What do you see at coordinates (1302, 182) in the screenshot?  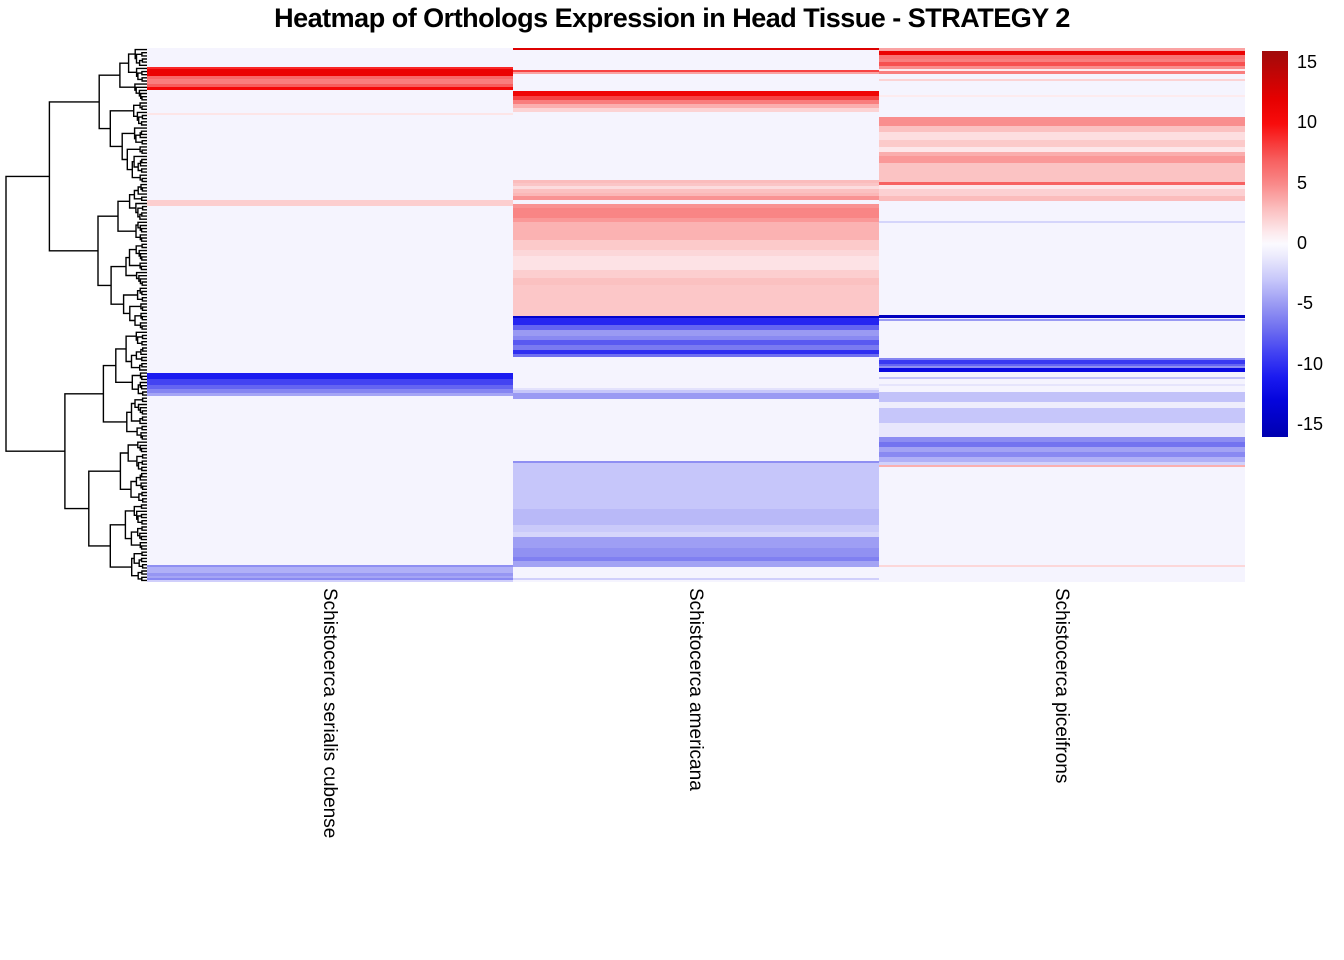 I see `legend-tick-5: 5` at bounding box center [1302, 182].